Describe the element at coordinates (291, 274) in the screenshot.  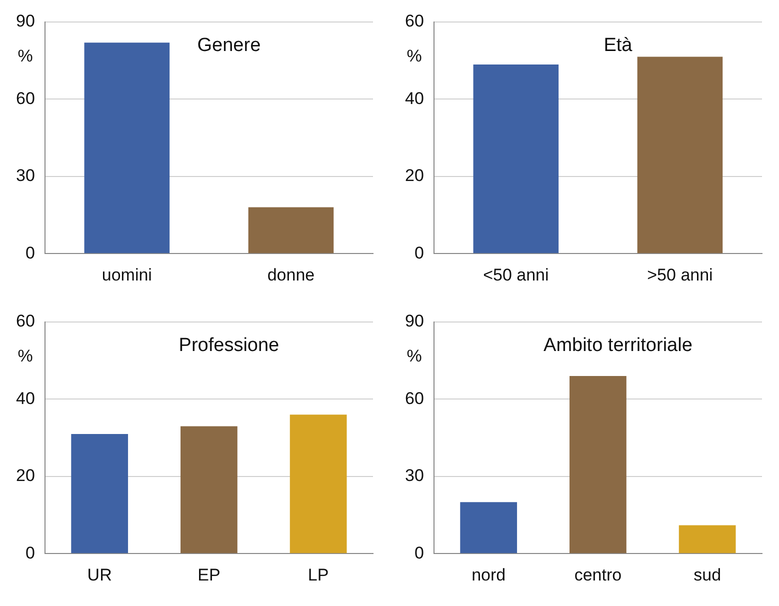
I see `x-tick-label: donne` at that location.